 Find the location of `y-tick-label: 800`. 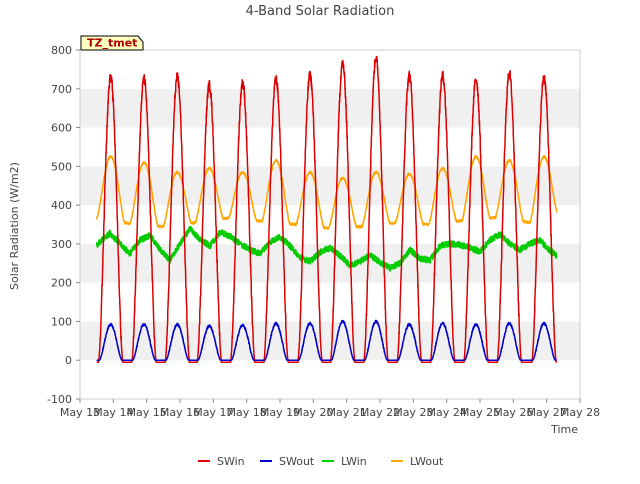

y-tick-label: 800 is located at coordinates (61, 50).